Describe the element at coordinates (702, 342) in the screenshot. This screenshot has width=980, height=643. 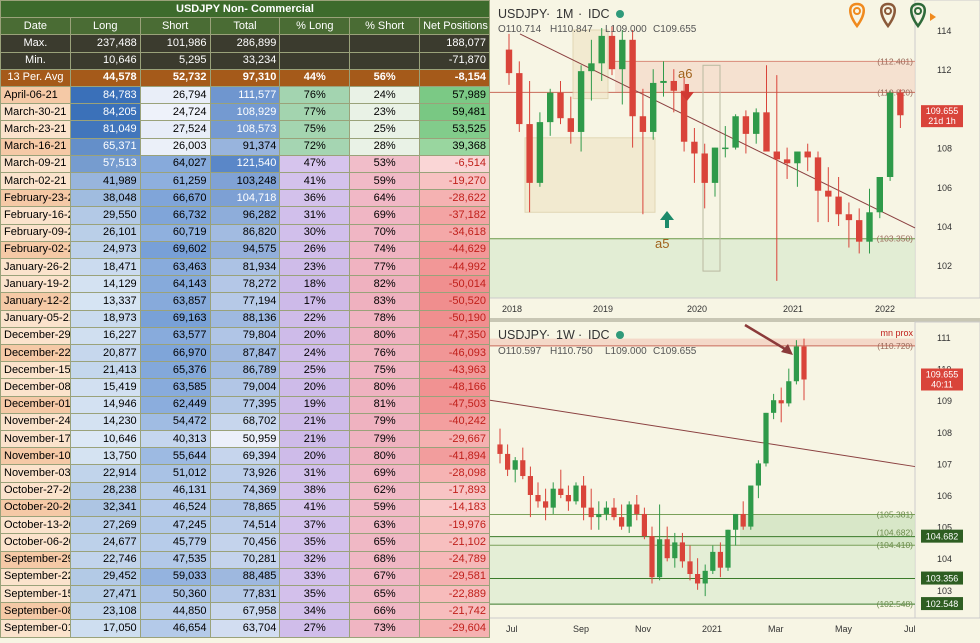
I see `weekly-resistance-zone` at that location.